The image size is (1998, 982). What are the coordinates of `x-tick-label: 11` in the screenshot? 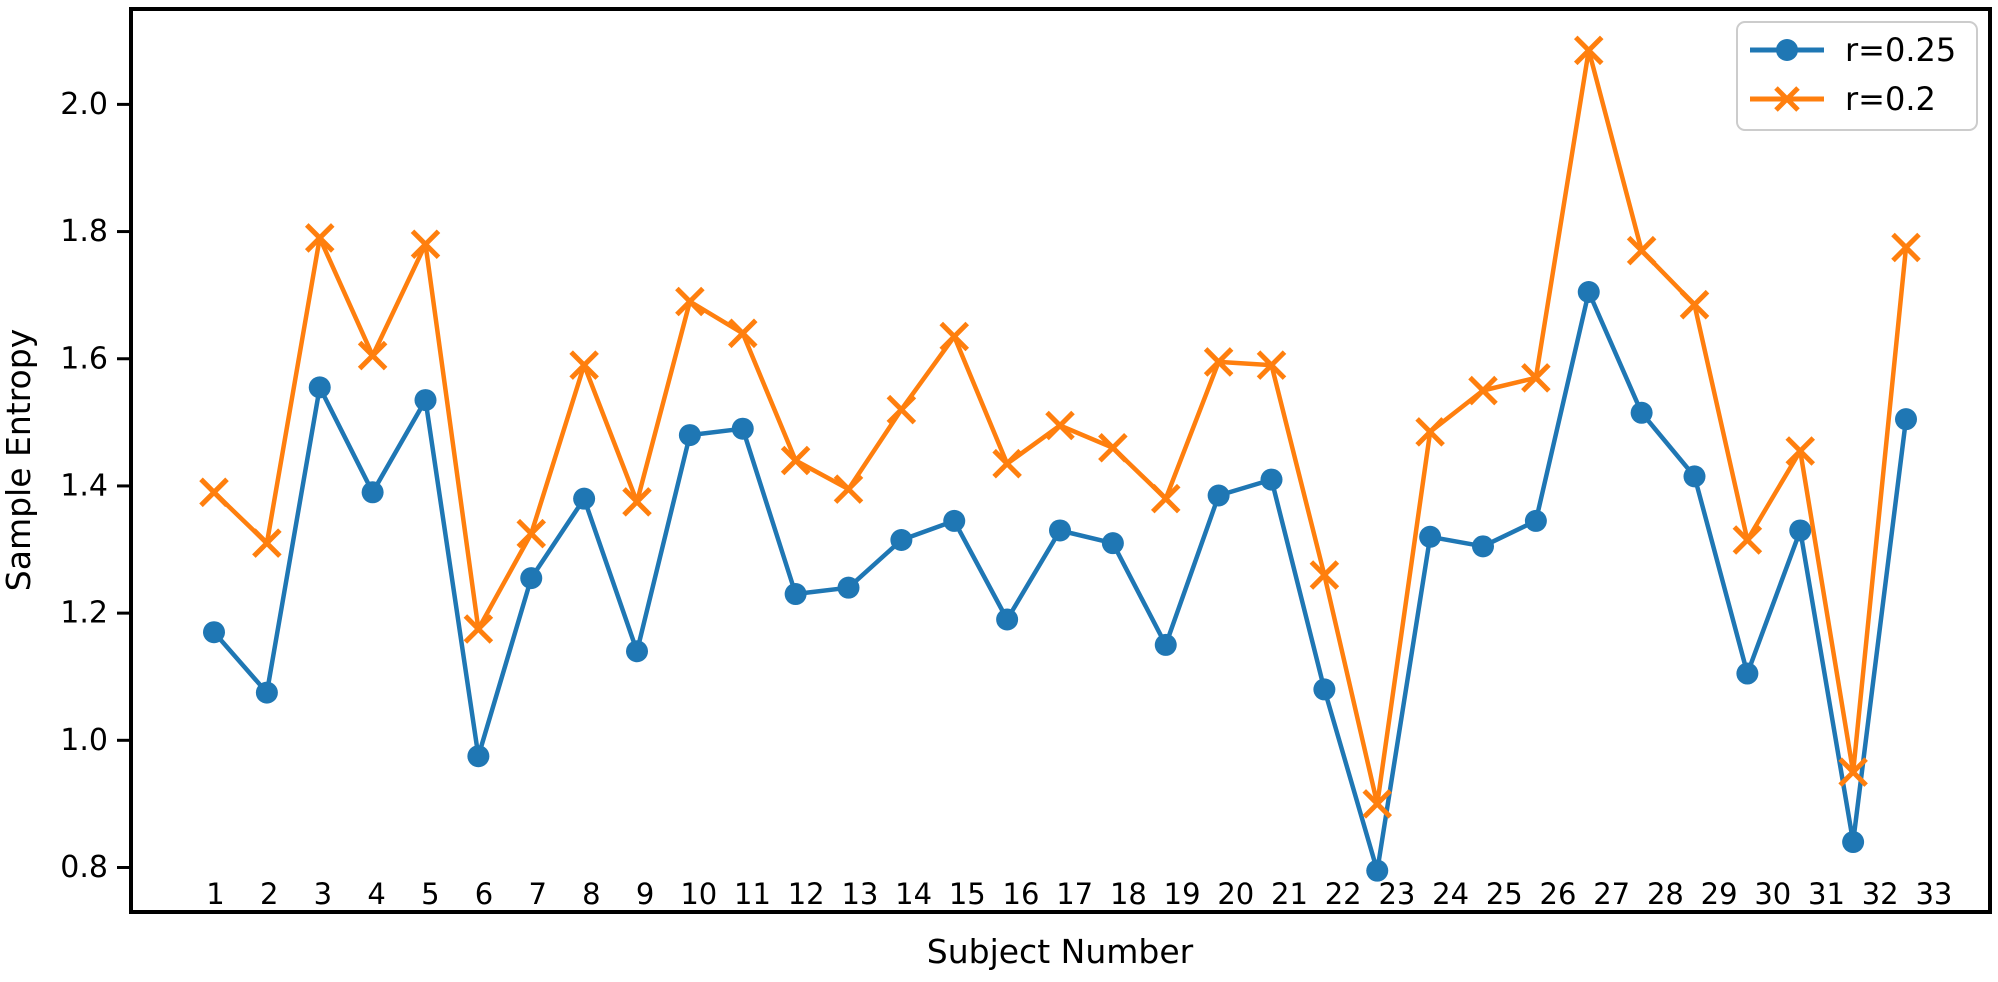 It's located at (752, 894).